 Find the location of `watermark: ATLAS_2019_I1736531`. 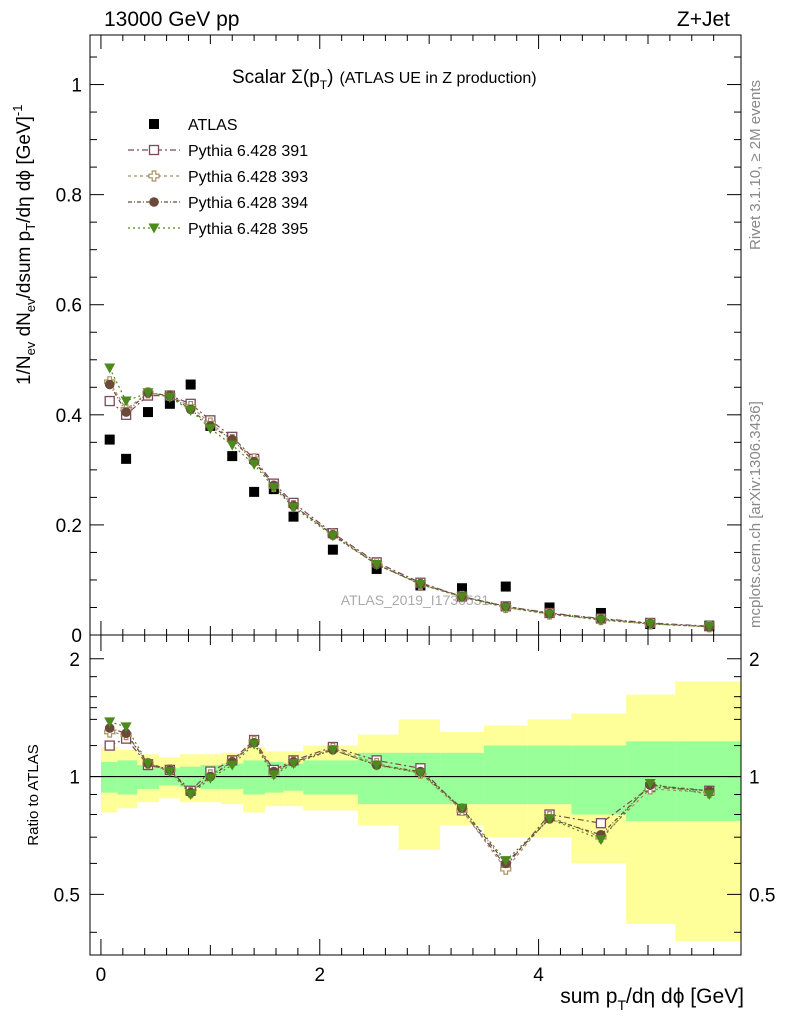

watermark: ATLAS_2019_I1736531 is located at coordinates (415, 600).